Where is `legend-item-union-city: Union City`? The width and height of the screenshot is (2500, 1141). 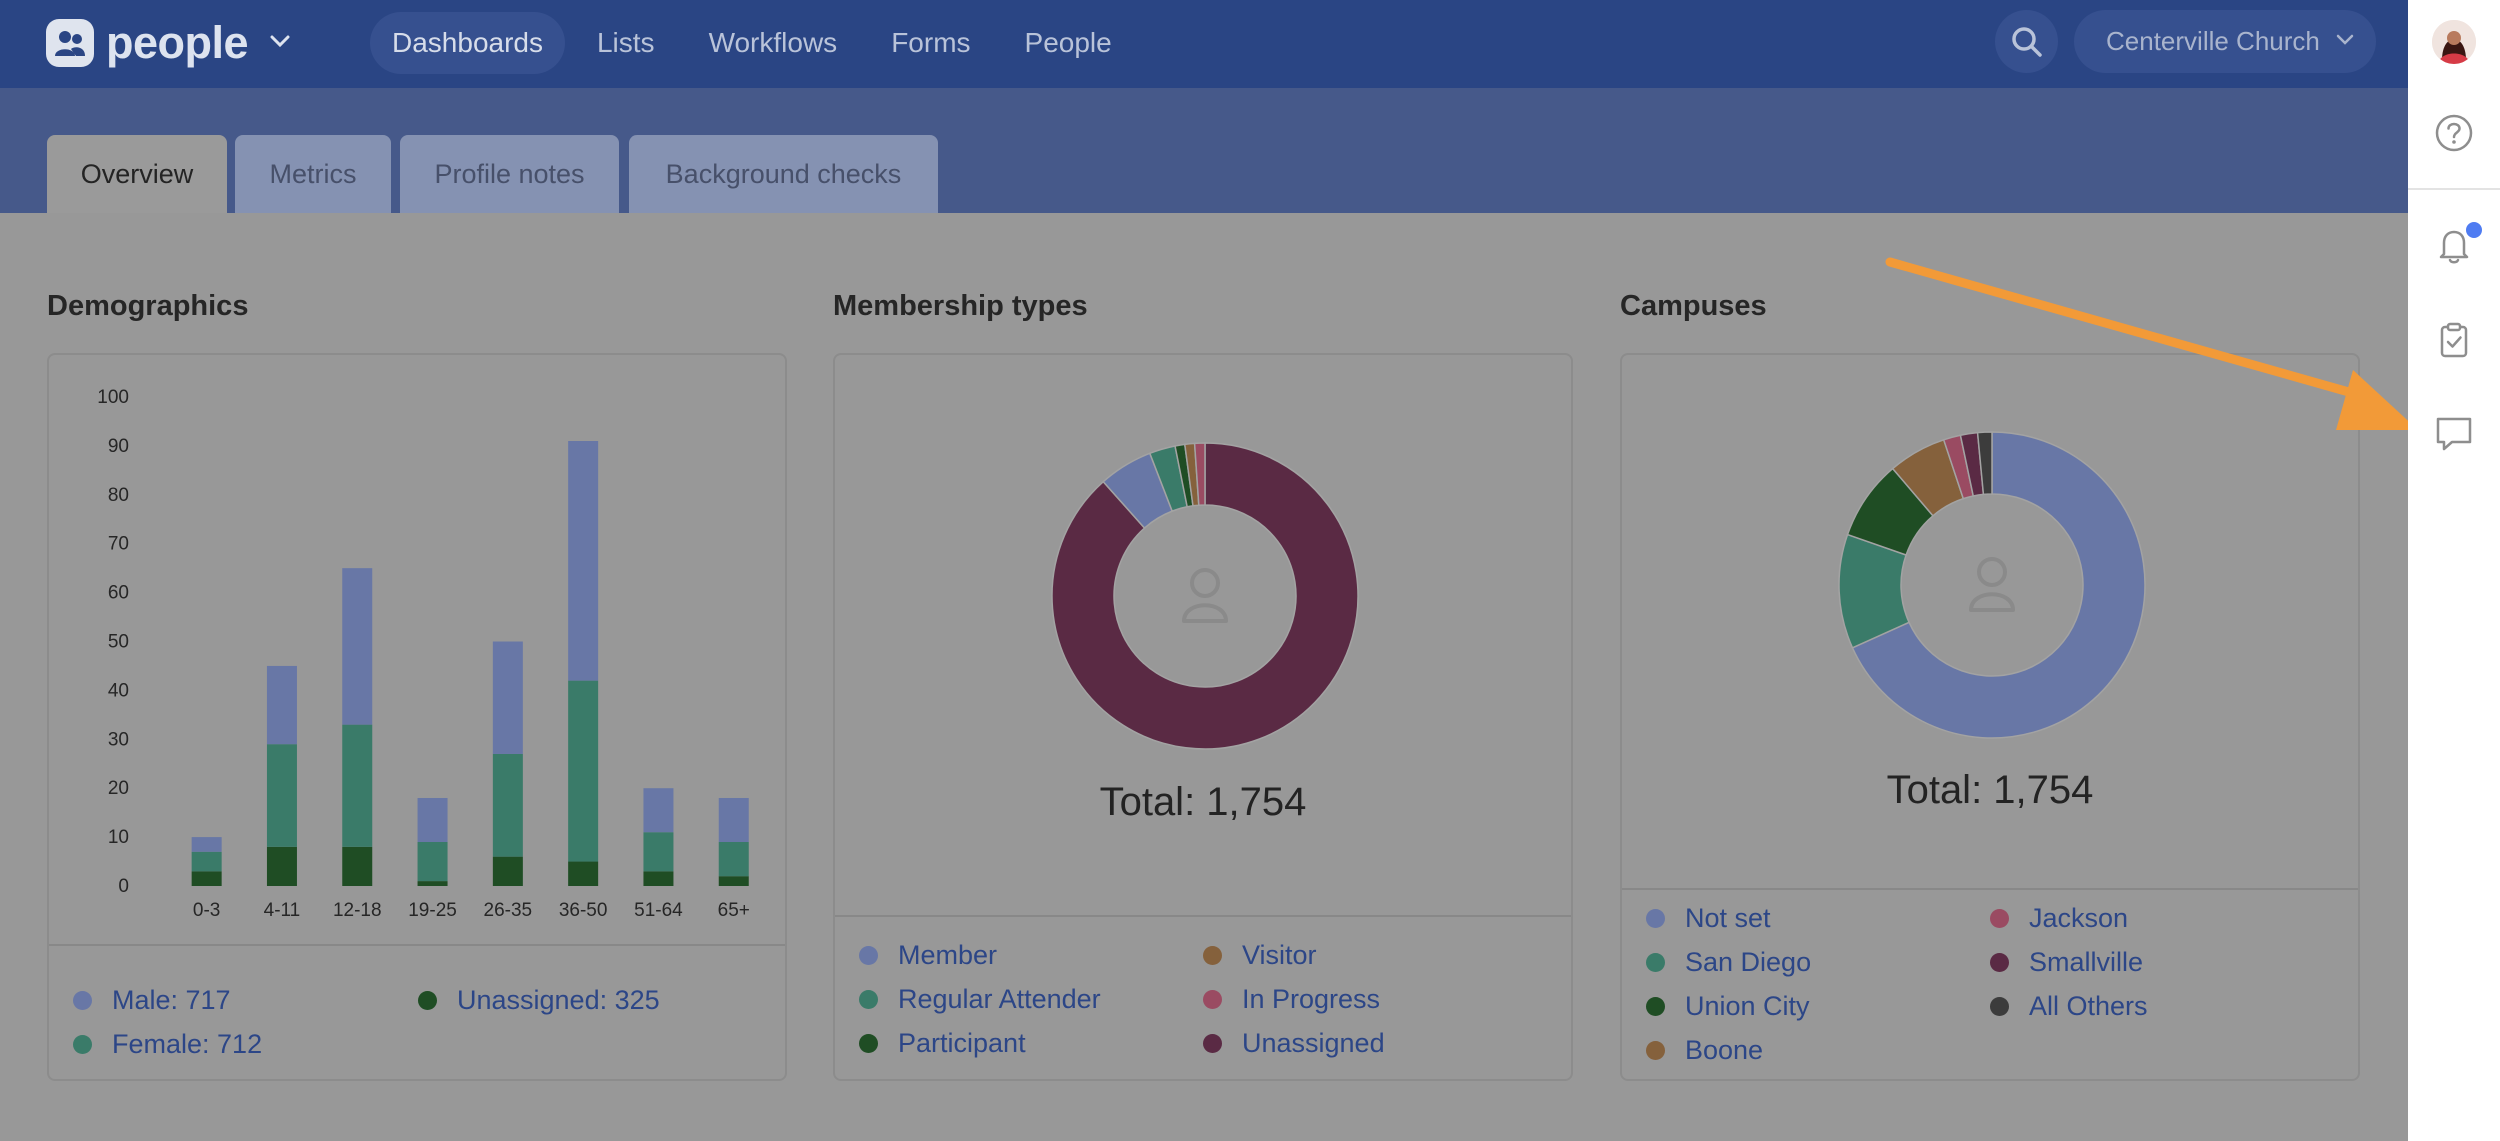
legend-item-union-city: Union City is located at coordinates (1728, 1006).